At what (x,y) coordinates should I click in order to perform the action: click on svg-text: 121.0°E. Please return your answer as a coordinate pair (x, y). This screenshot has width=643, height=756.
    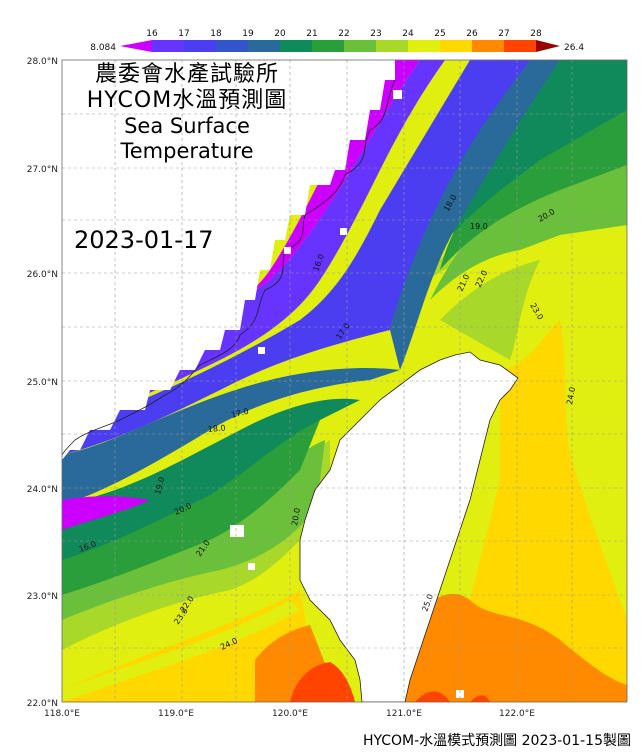
    Looking at the image, I should click on (404, 714).